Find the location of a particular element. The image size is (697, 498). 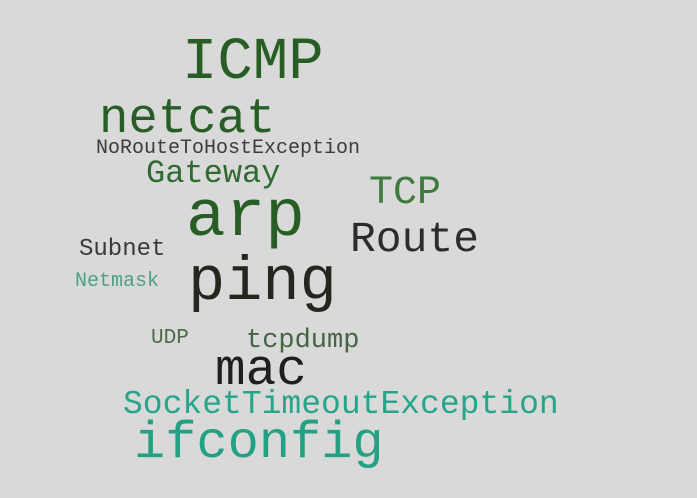

word-ping: ping is located at coordinates (262, 282).